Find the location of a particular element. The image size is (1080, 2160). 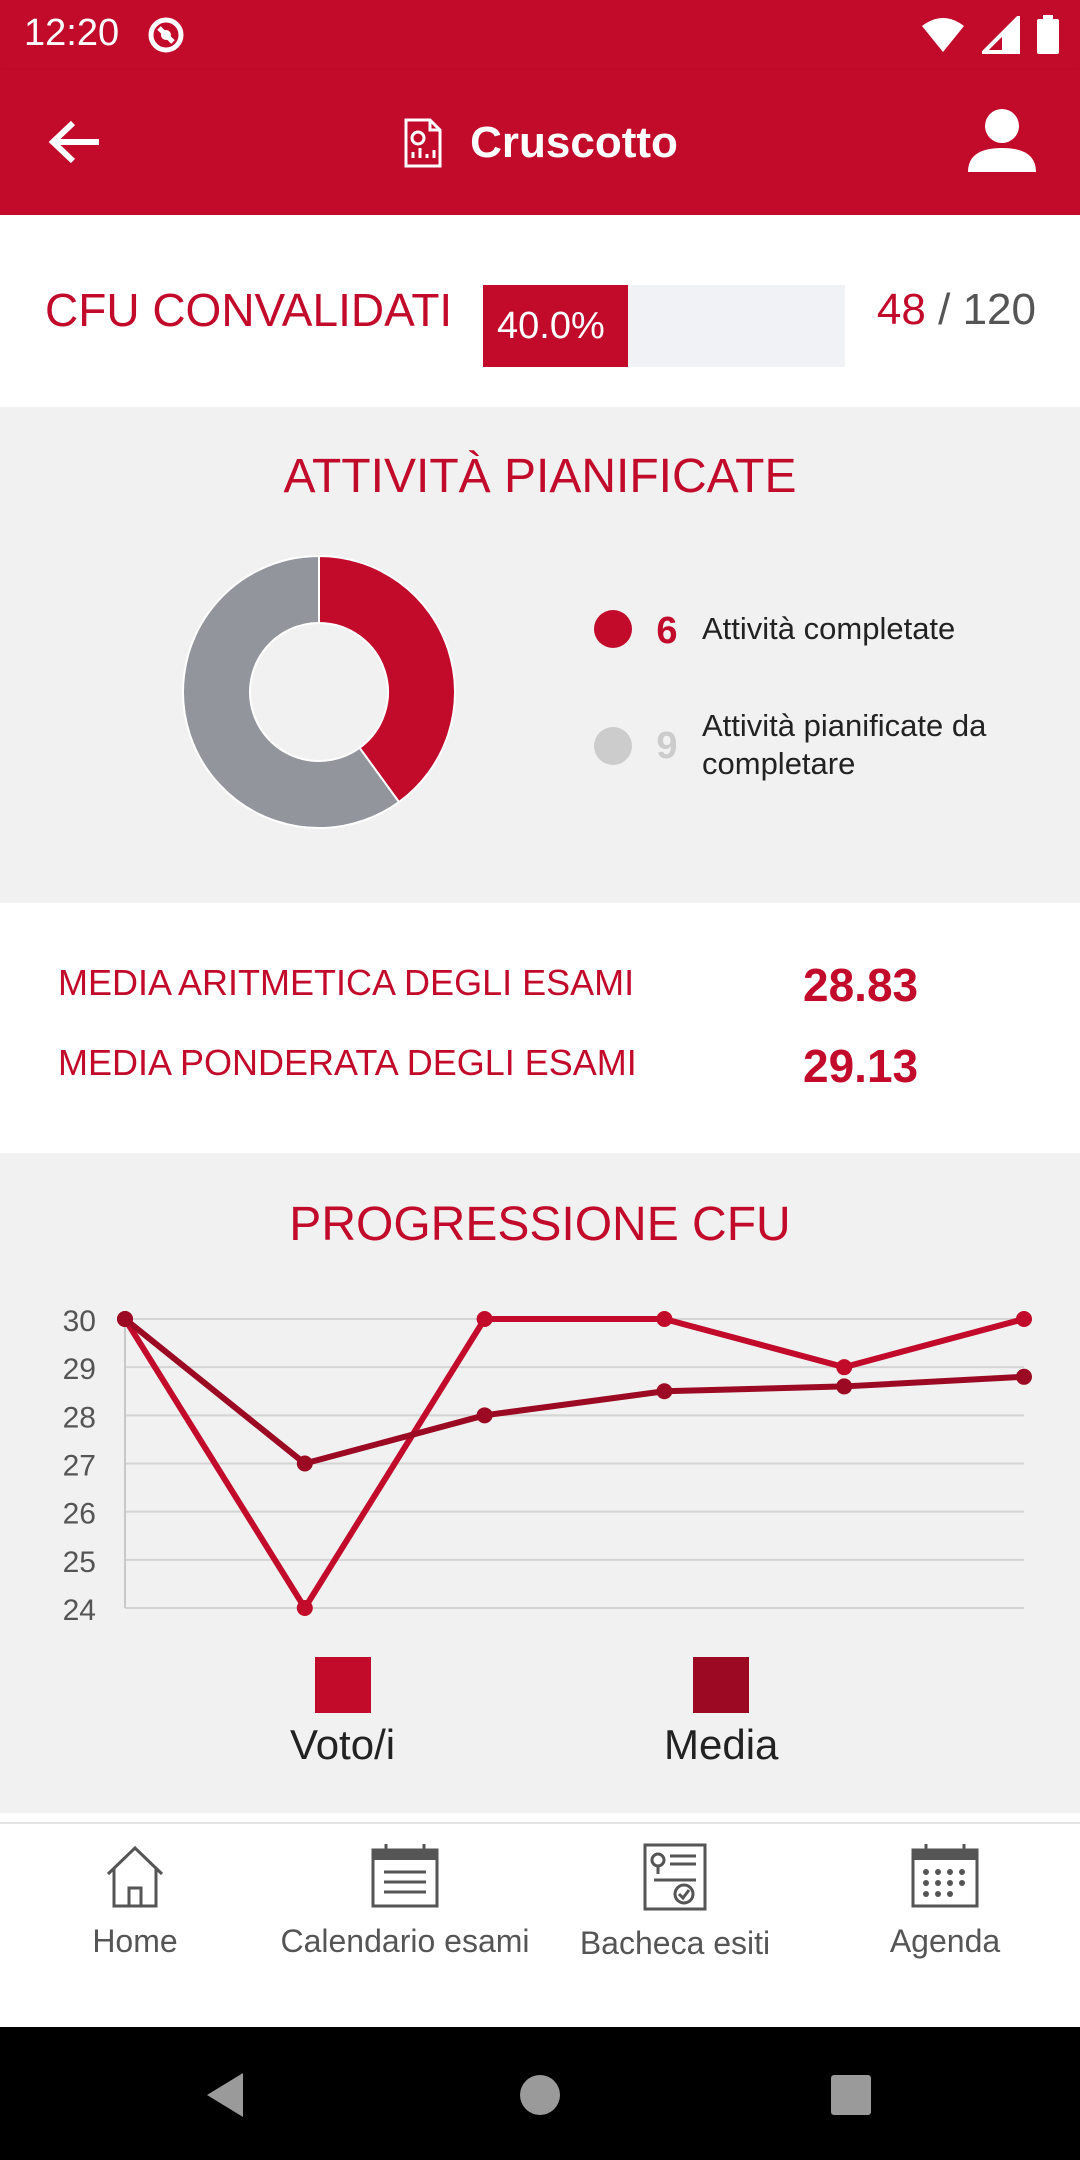

nav-agenda-label: Agenda is located at coordinates (945, 1941).